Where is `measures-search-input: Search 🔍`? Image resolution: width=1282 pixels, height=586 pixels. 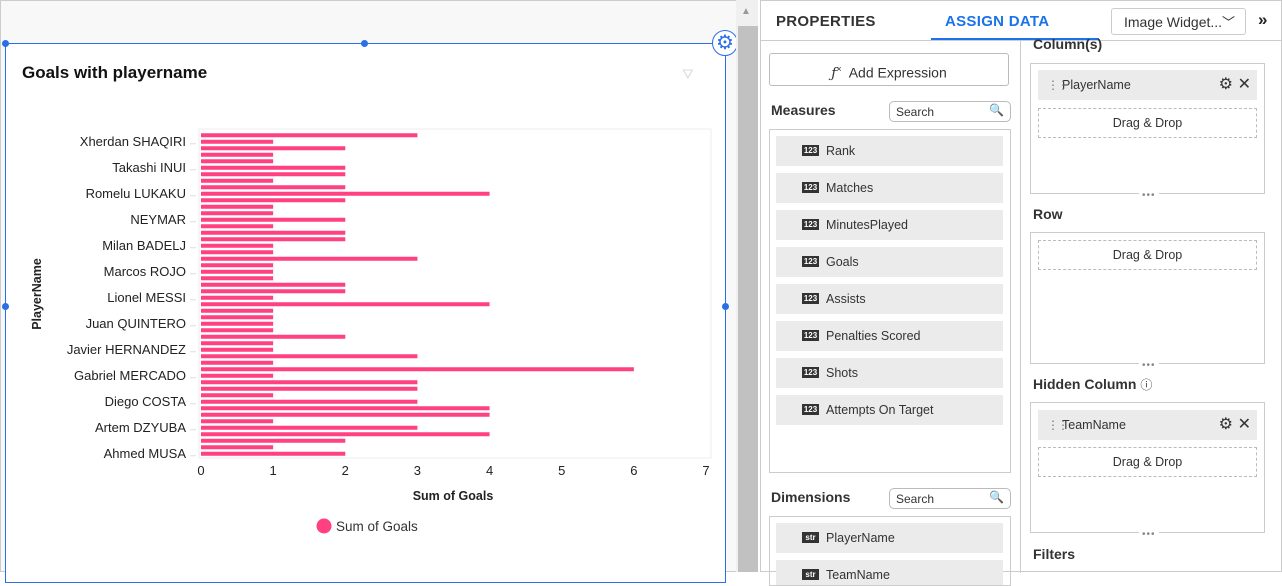
measures-search-input: Search 🔍 is located at coordinates (950, 111).